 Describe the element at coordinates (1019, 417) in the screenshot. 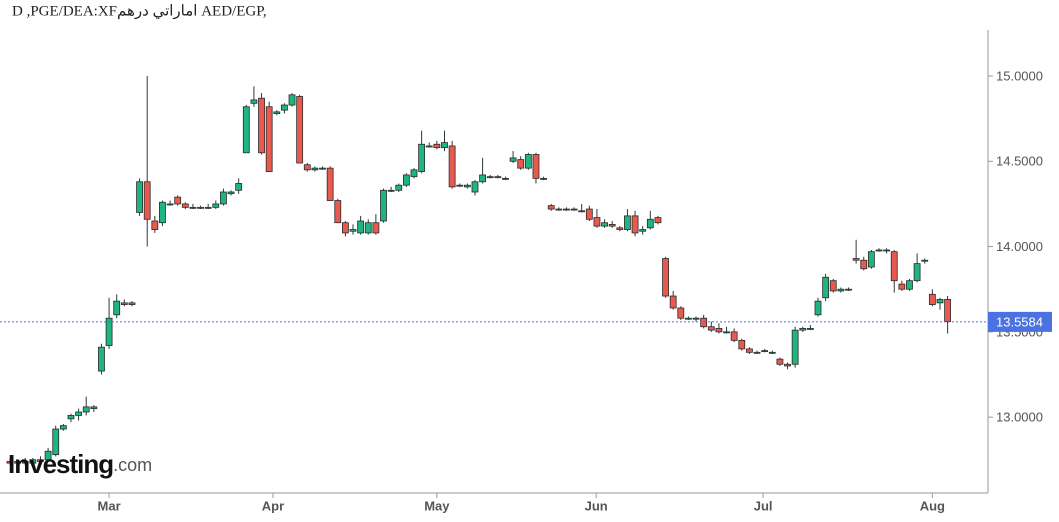

I see `y-tick-label: 13.0000` at that location.